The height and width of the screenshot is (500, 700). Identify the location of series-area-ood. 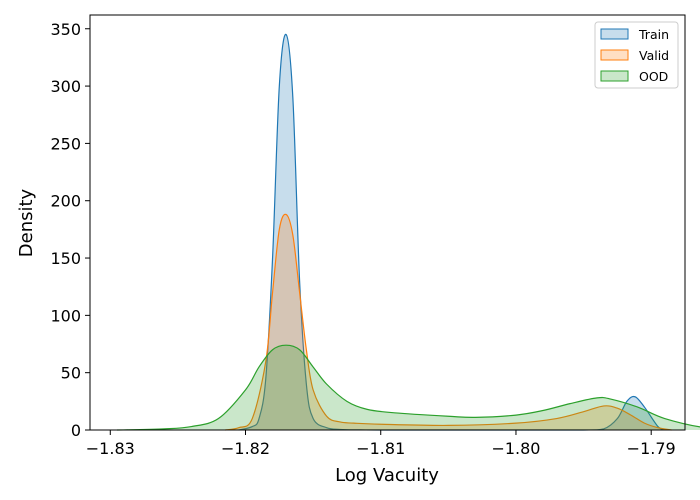
(408, 387).